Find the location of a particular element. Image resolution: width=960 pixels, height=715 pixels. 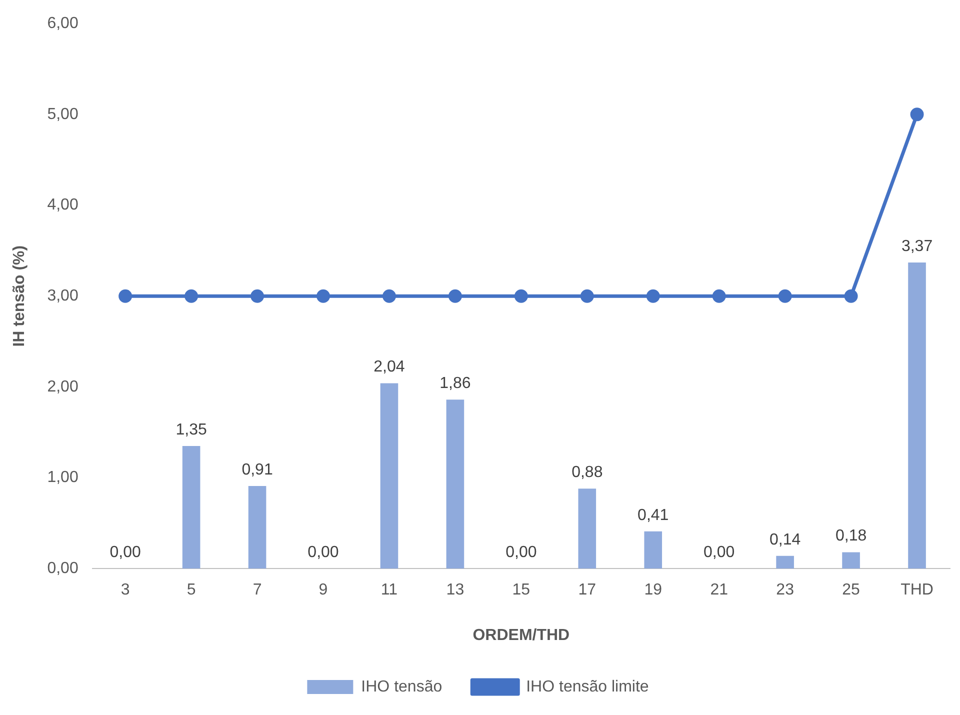

y-tick-label: 0,00 is located at coordinates (62, 569).